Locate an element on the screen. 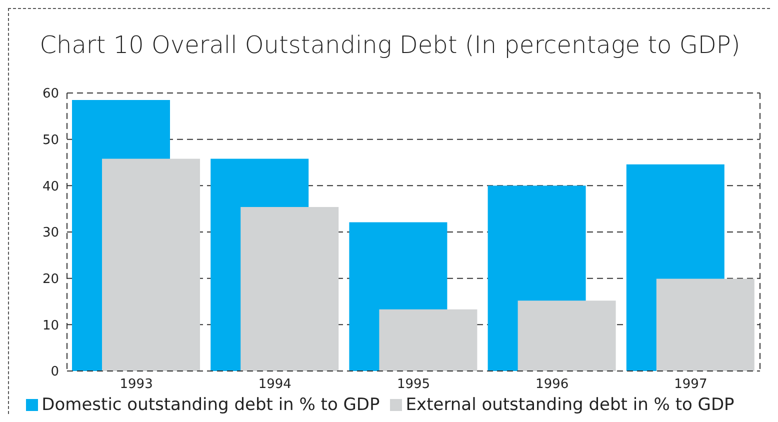 The height and width of the screenshot is (422, 778). y-tick-label: 40 is located at coordinates (50, 186).